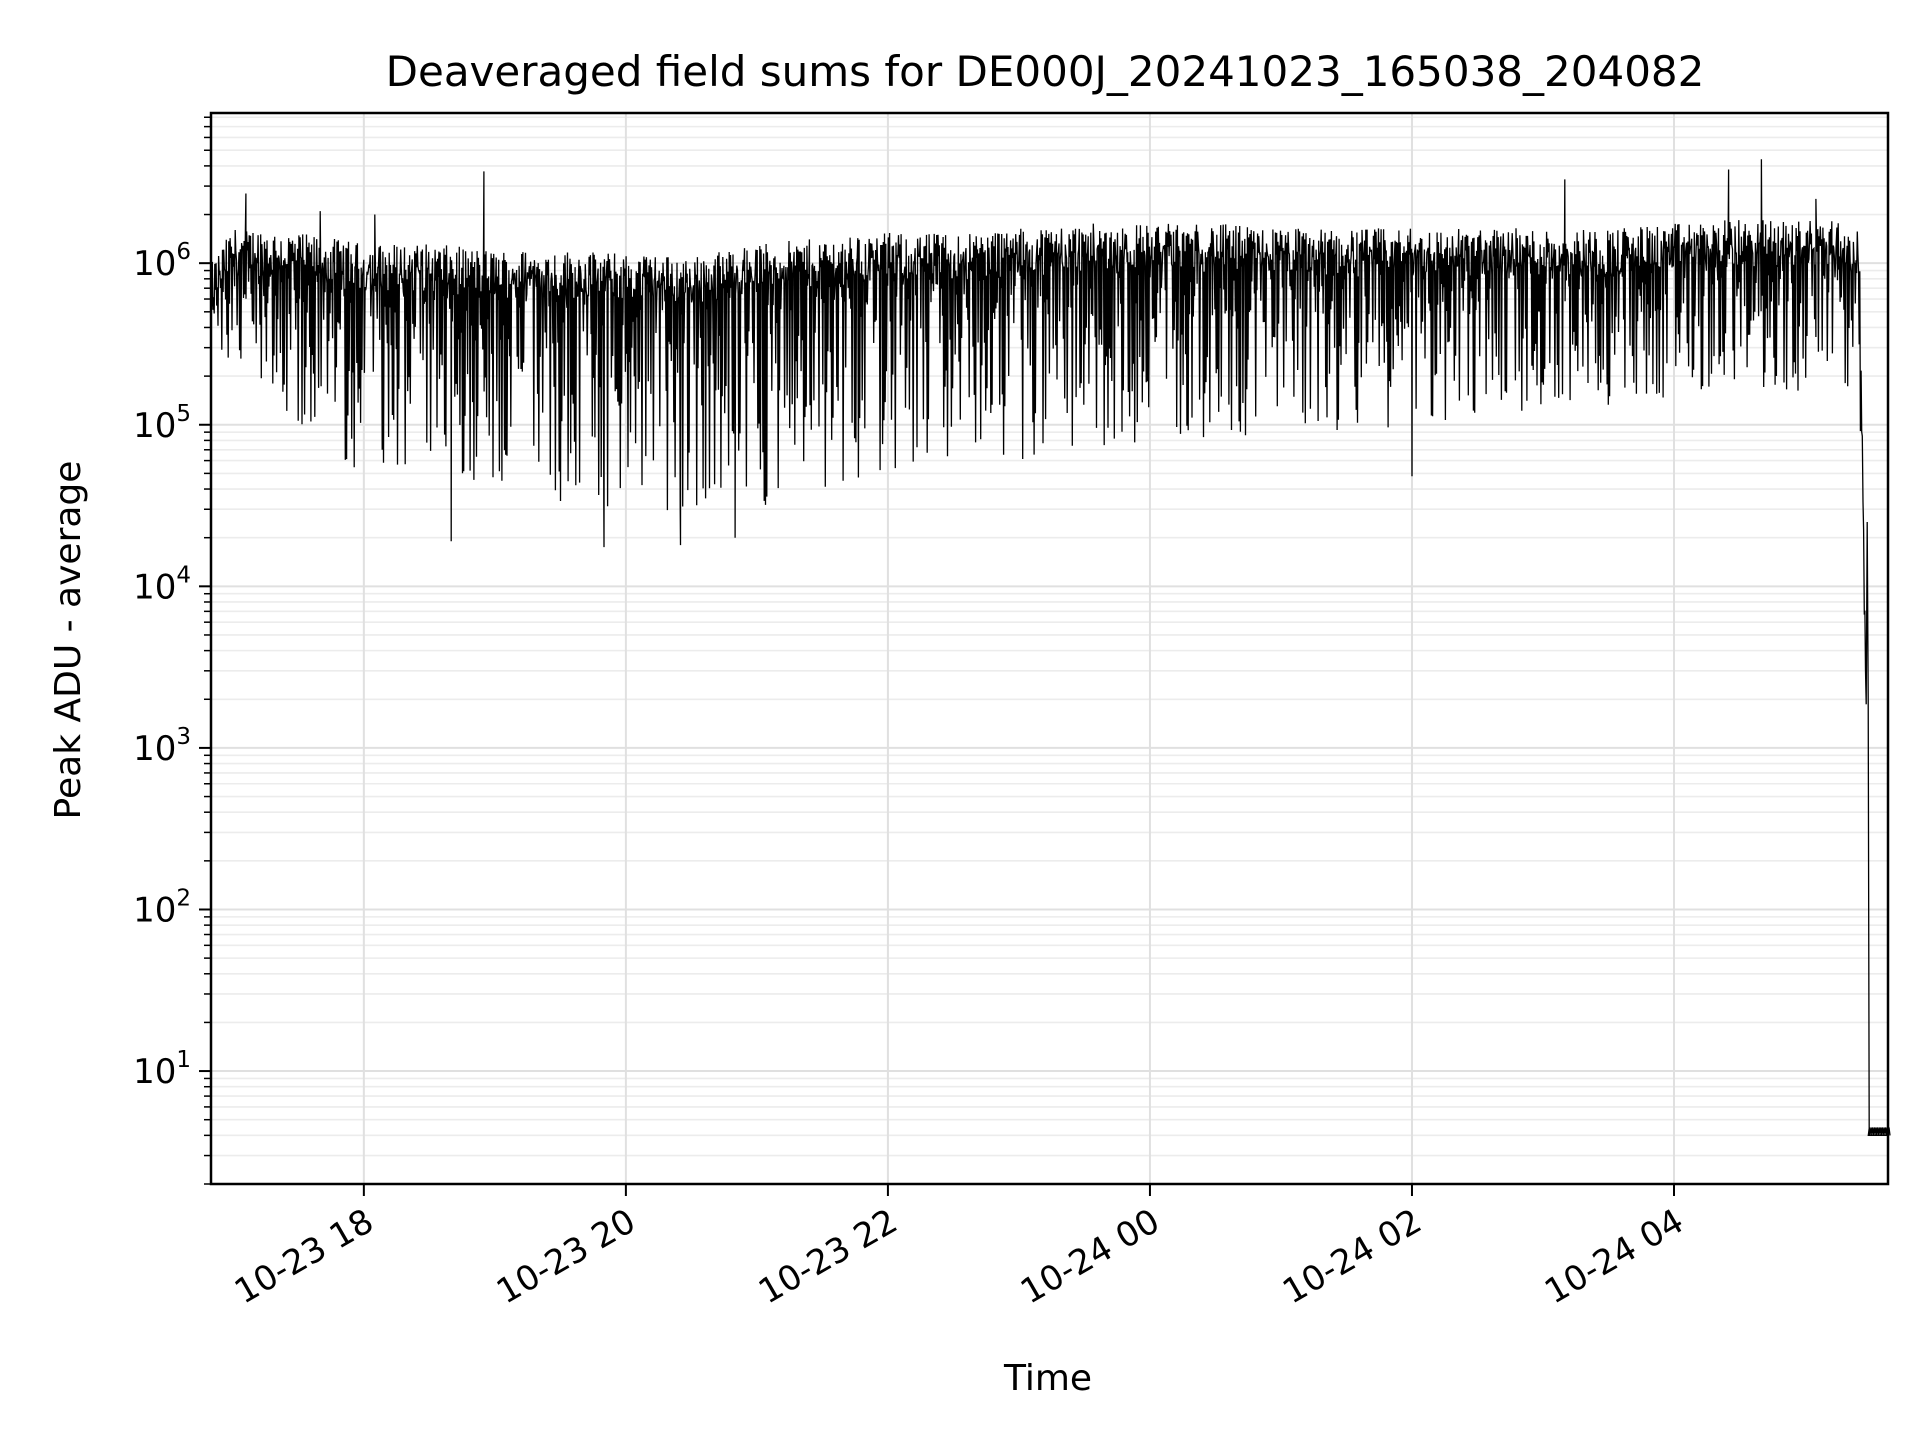  What do you see at coordinates (162, 423) in the screenshot?
I see `y-tick-label: 10⁵` at bounding box center [162, 423].